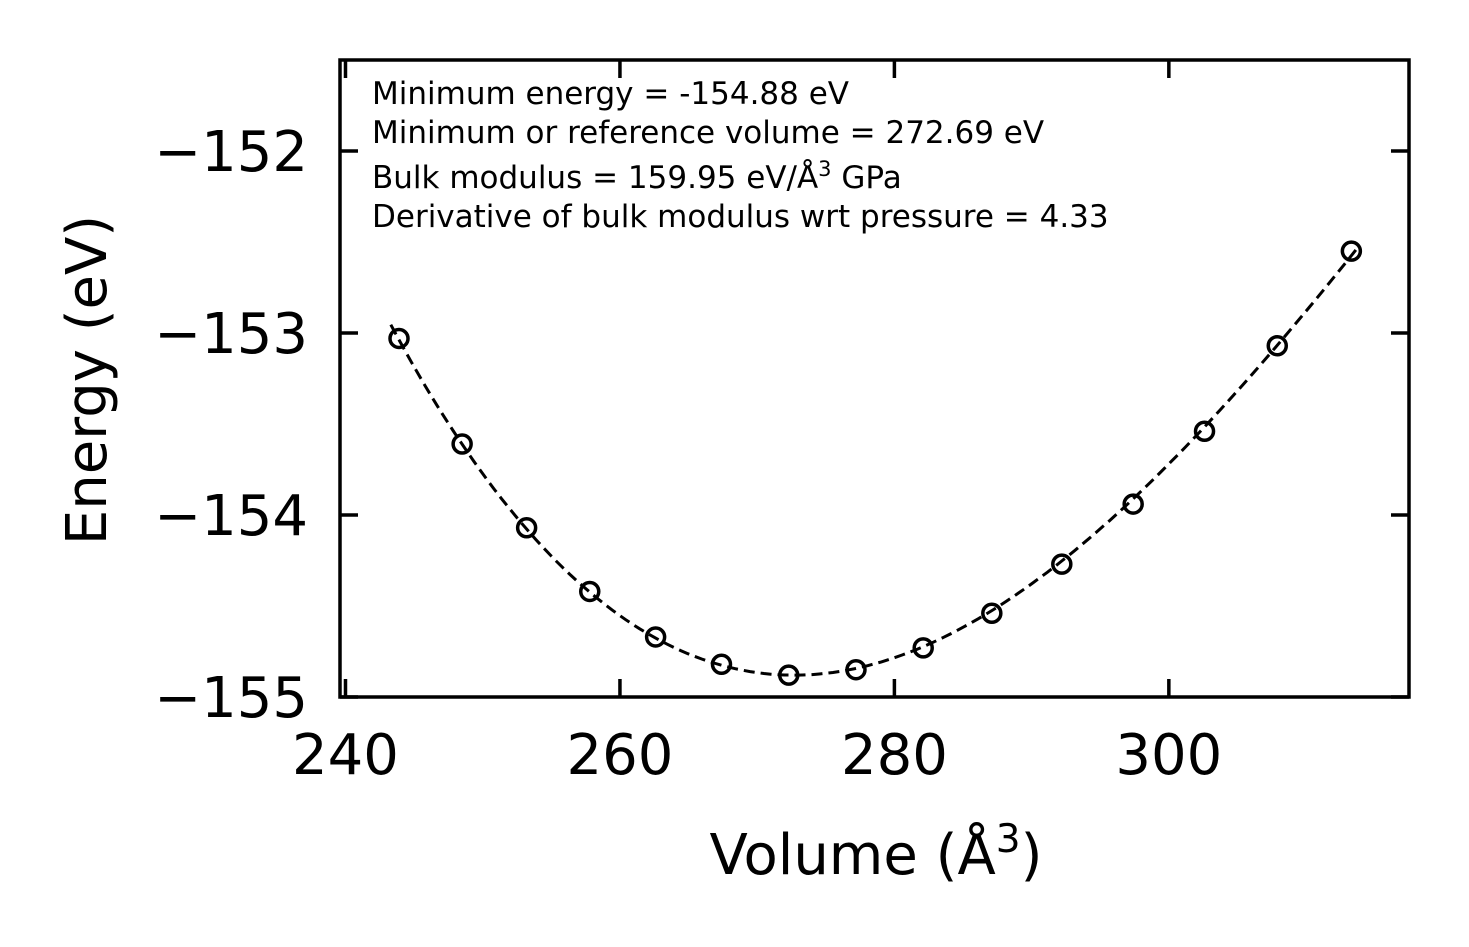 This screenshot has height=947, width=1469. What do you see at coordinates (87, 380) in the screenshot?
I see `y-axis-label: Energy (eV)` at bounding box center [87, 380].